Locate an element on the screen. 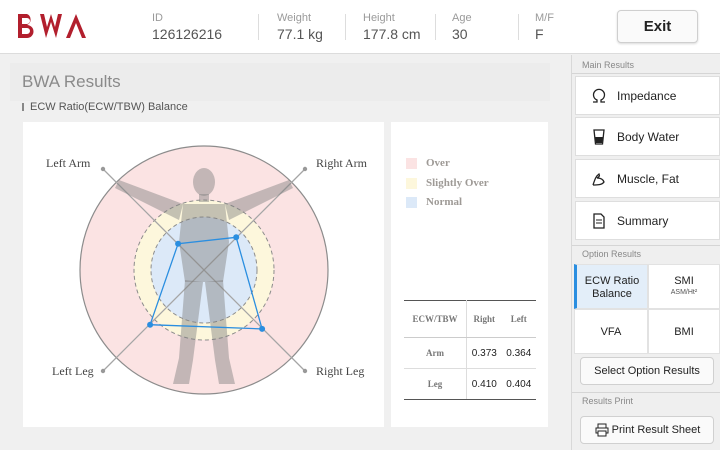 This screenshot has height=450, width=720. summary-button: Summary is located at coordinates (647, 220).